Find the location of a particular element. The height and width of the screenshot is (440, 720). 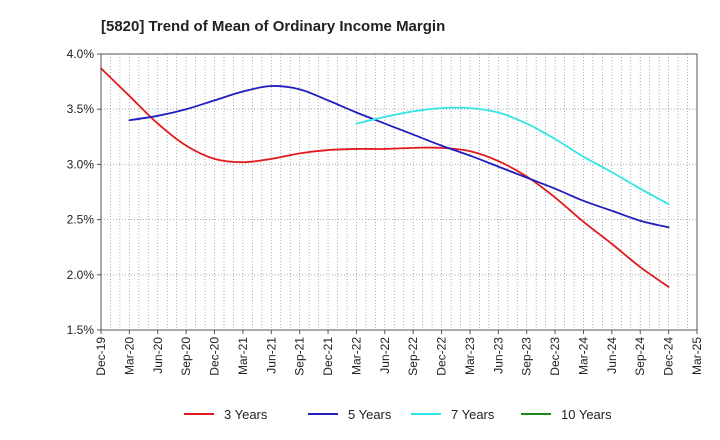

legend-label: 5 Years is located at coordinates (370, 414).